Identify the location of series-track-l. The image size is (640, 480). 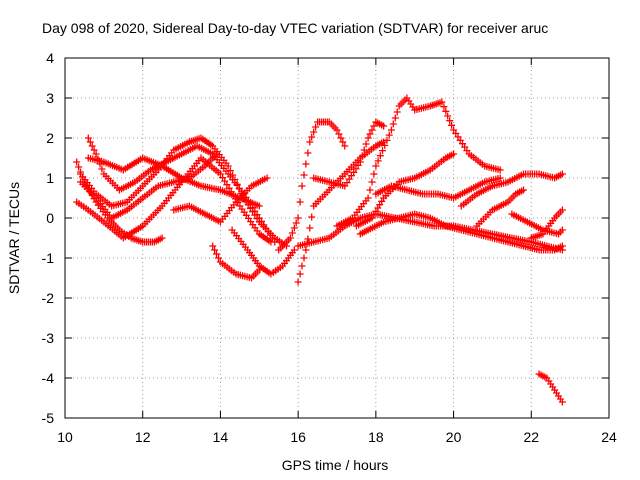
(349, 154).